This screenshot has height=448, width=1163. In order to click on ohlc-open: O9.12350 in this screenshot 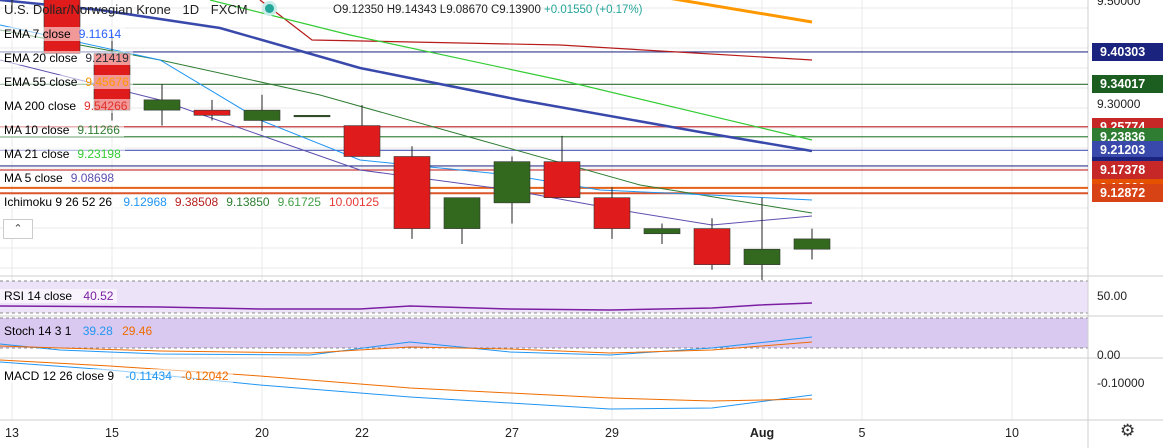, I will do `click(358, 10)`.